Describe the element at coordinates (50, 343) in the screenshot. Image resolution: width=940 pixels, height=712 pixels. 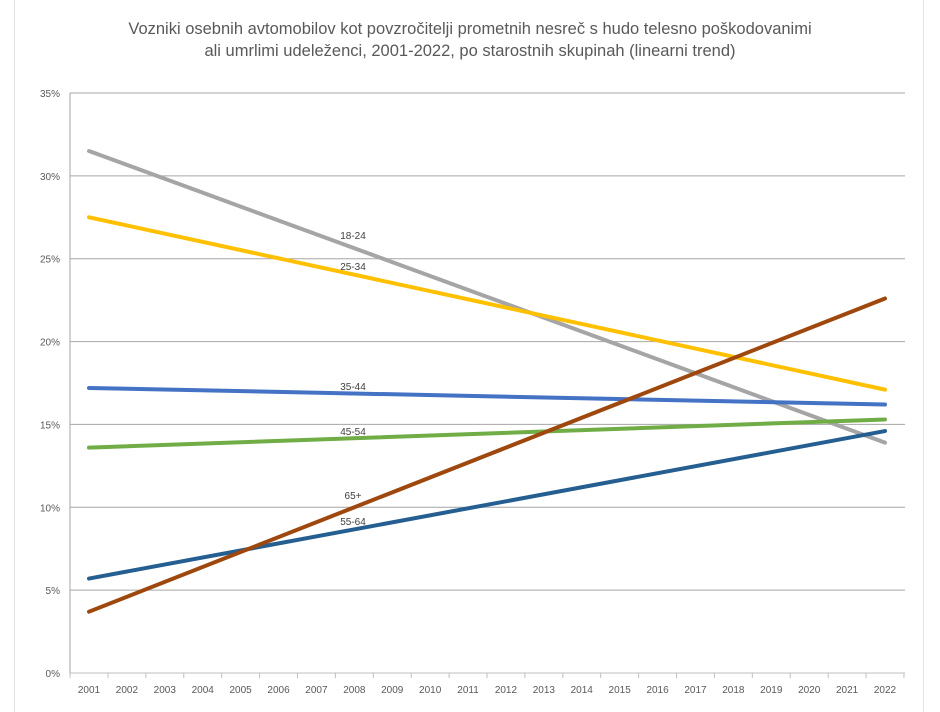
I see `y-tick-label: 20%` at that location.